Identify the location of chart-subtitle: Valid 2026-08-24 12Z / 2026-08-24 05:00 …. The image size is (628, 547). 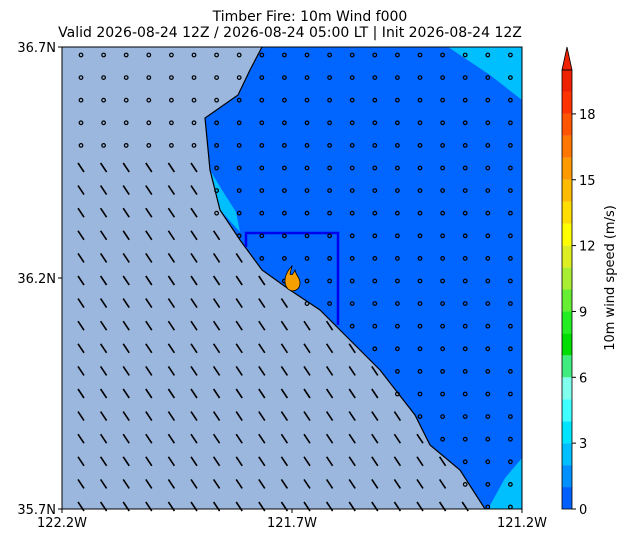
(290, 33).